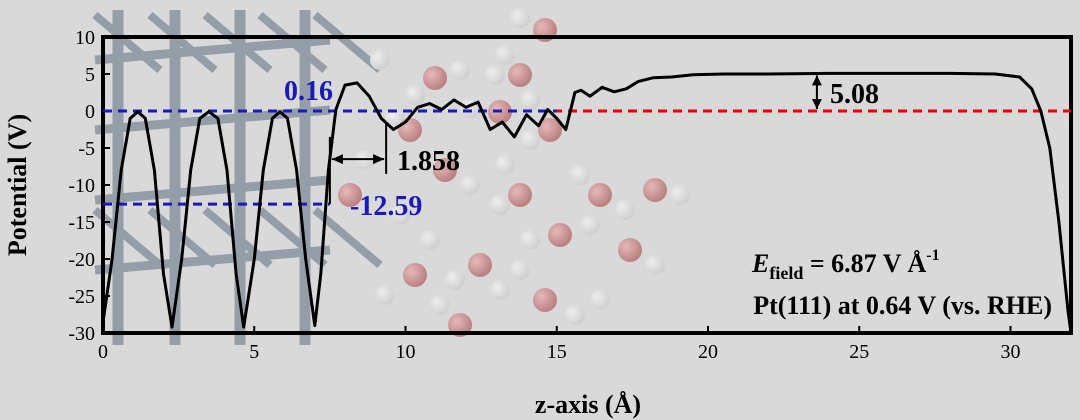 This screenshot has height=420, width=1080. Describe the element at coordinates (86, 149) in the screenshot. I see `y-tick-label: -5` at that location.